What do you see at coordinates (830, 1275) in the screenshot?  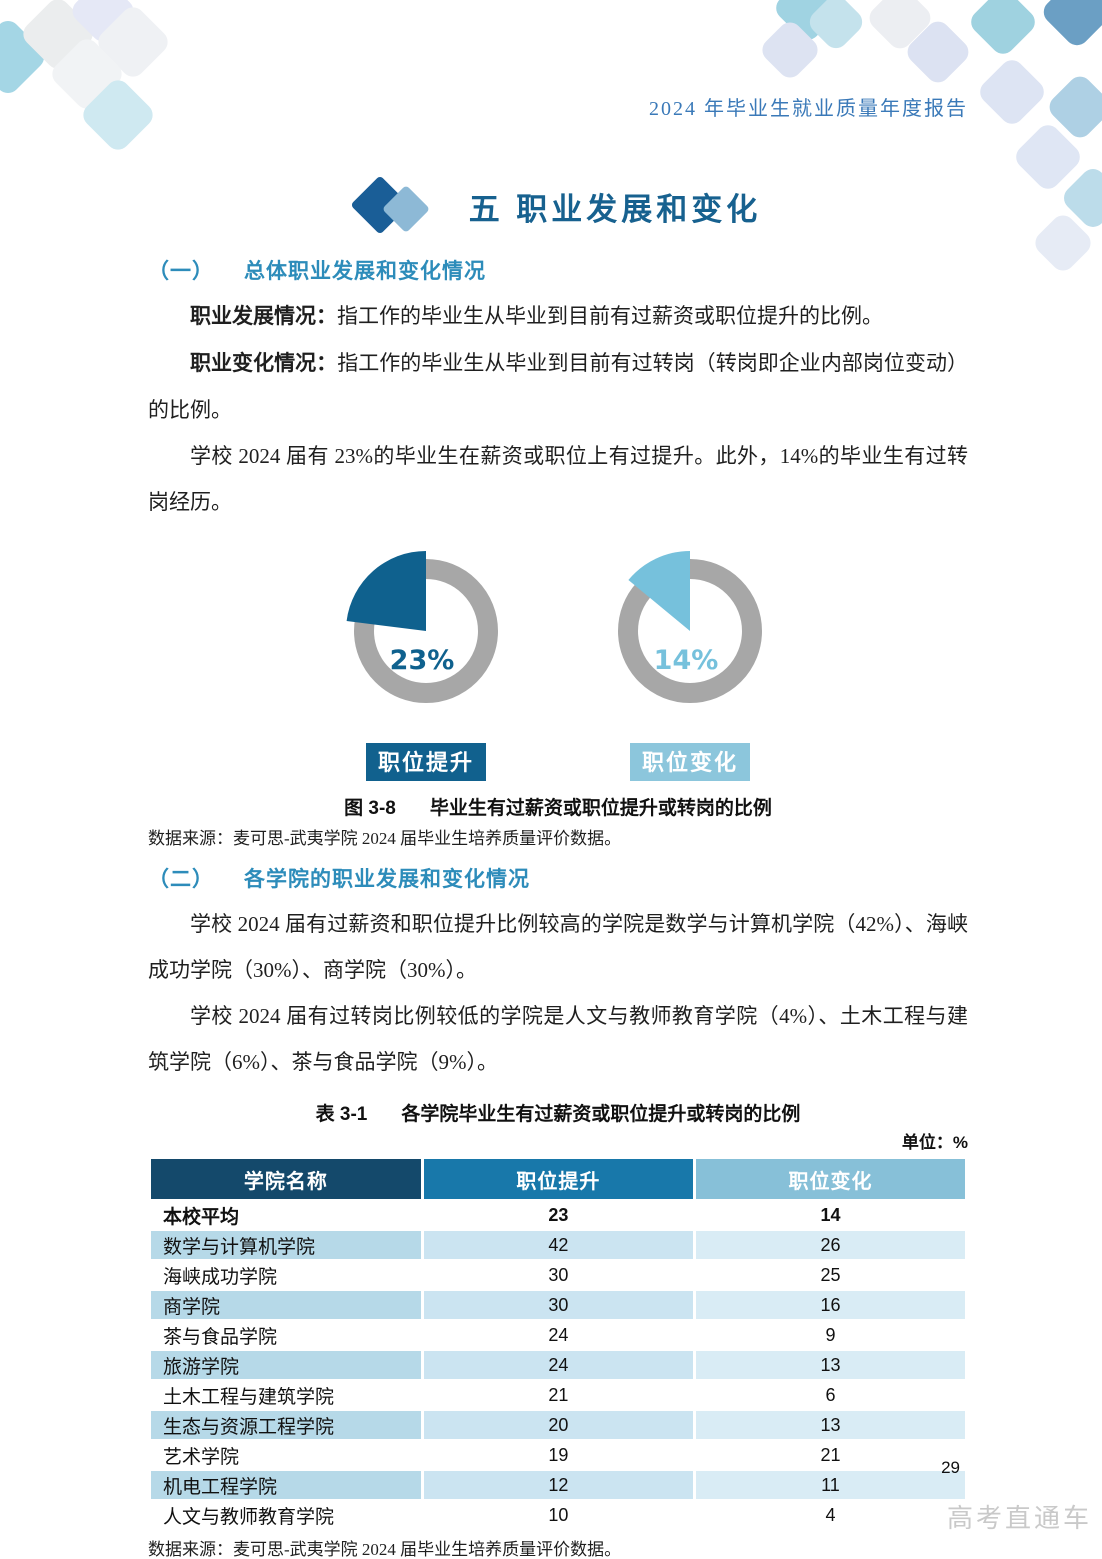 I see `change-value-cell: 25` at bounding box center [830, 1275].